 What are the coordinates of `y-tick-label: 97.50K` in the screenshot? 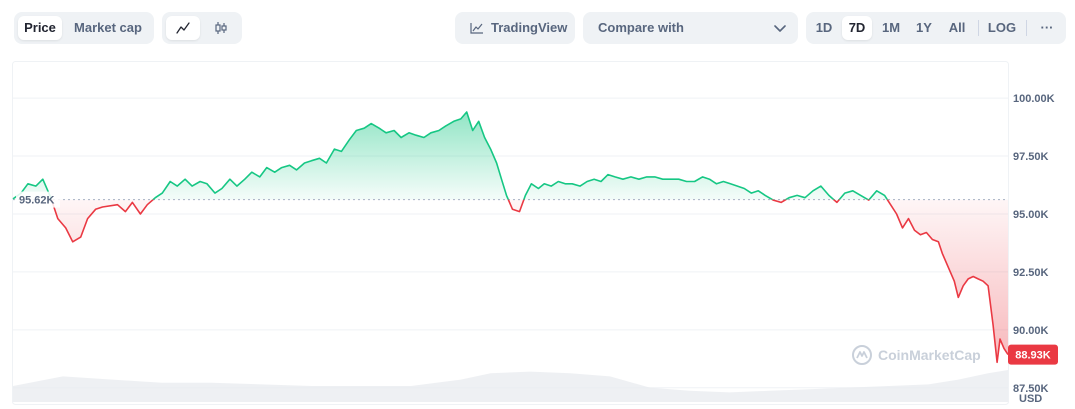 It's located at (1031, 157).